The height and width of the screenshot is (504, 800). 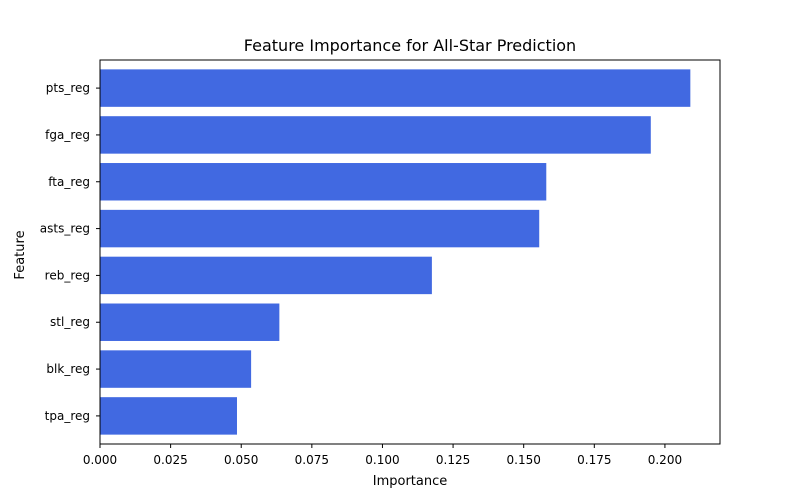 I want to click on y-tick-label-reb_reg: reb_reg, so click(x=67, y=275).